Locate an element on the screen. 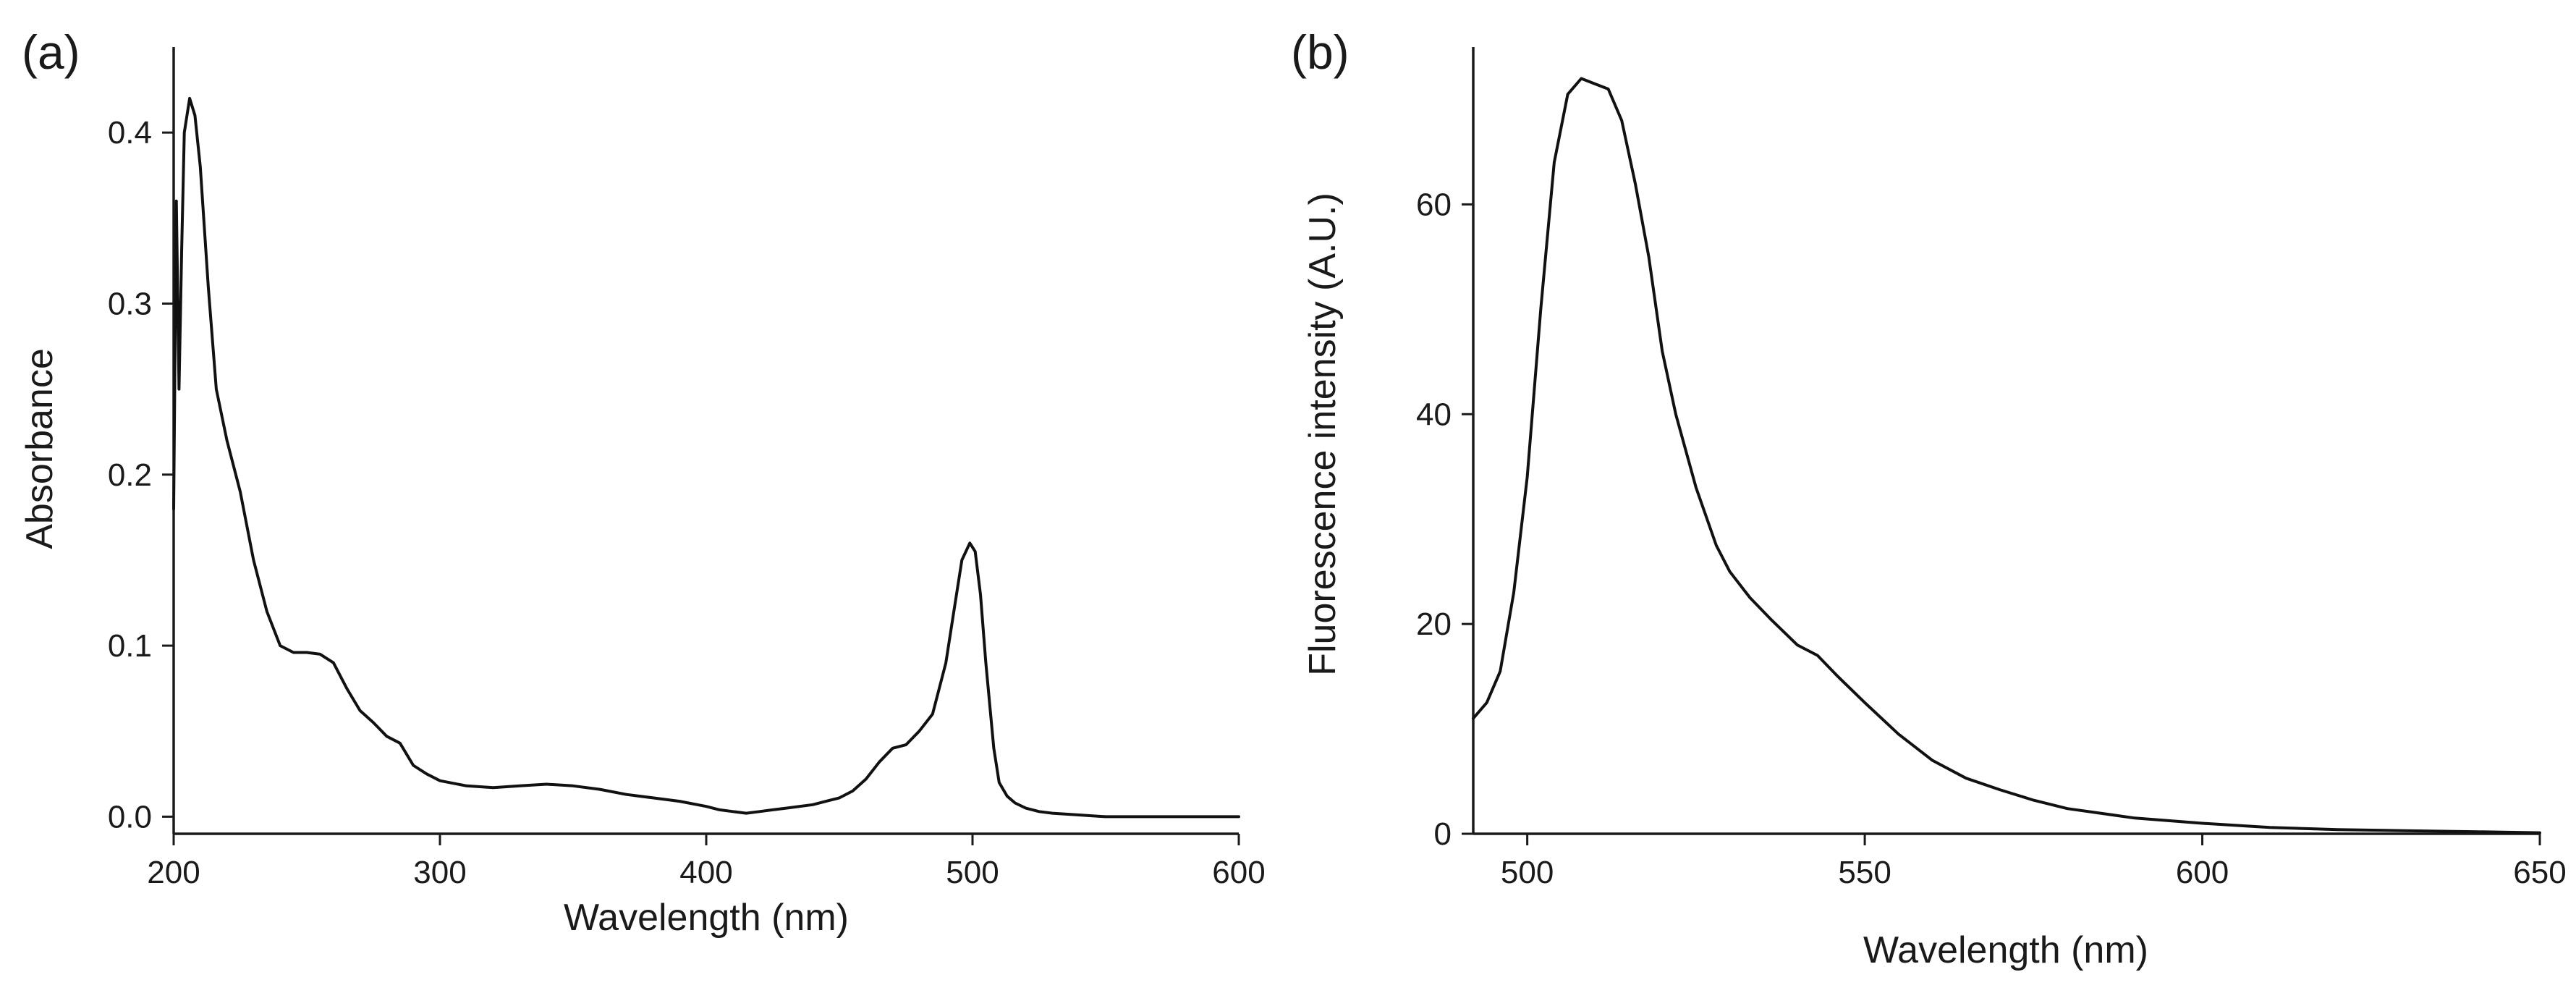 The image size is (2576, 993). y-tick-label: 0.4 is located at coordinates (130, 133).